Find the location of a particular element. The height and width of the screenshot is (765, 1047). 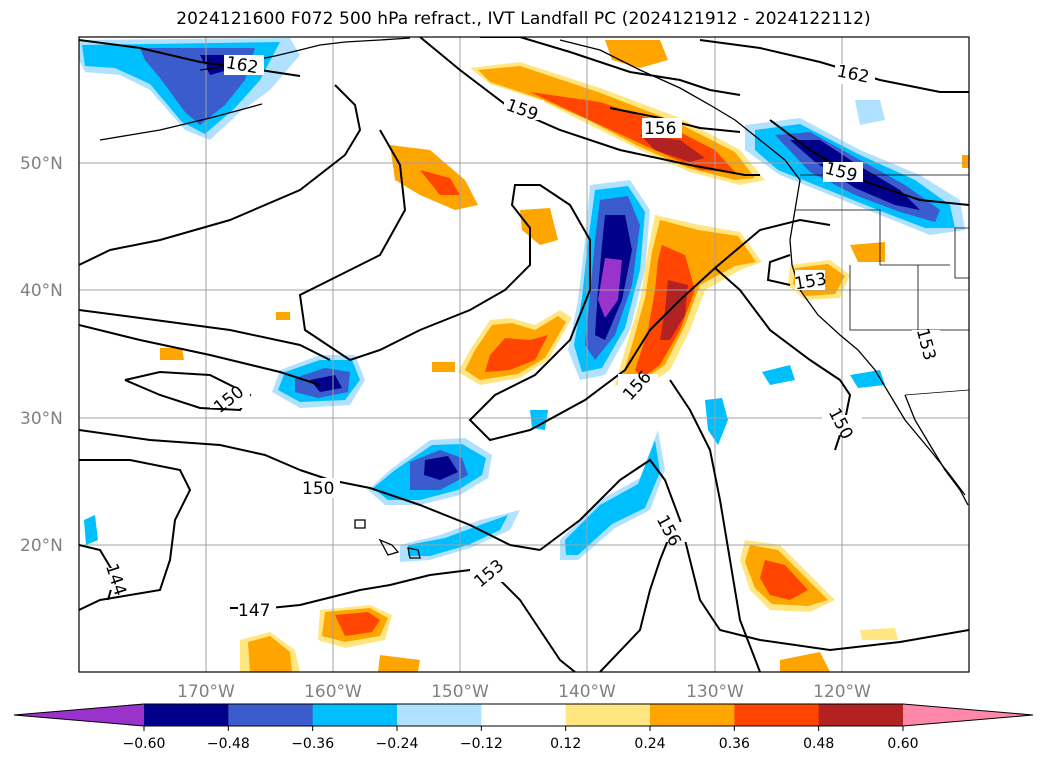

colorbar-tick-label: 0.48 is located at coordinates (818, 744).